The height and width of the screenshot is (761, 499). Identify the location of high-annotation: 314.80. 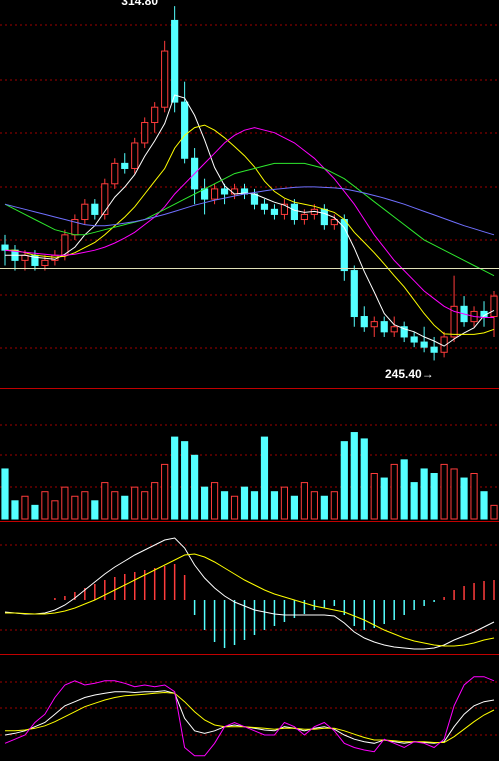
(139, 4).